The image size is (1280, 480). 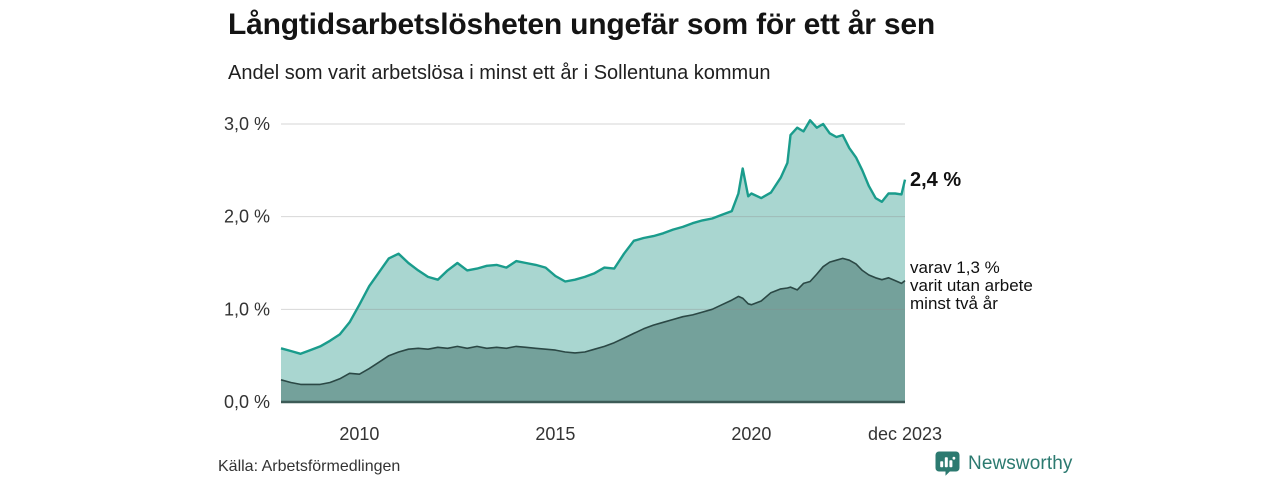 I want to click on series-area-min-two-years, so click(x=593, y=330).